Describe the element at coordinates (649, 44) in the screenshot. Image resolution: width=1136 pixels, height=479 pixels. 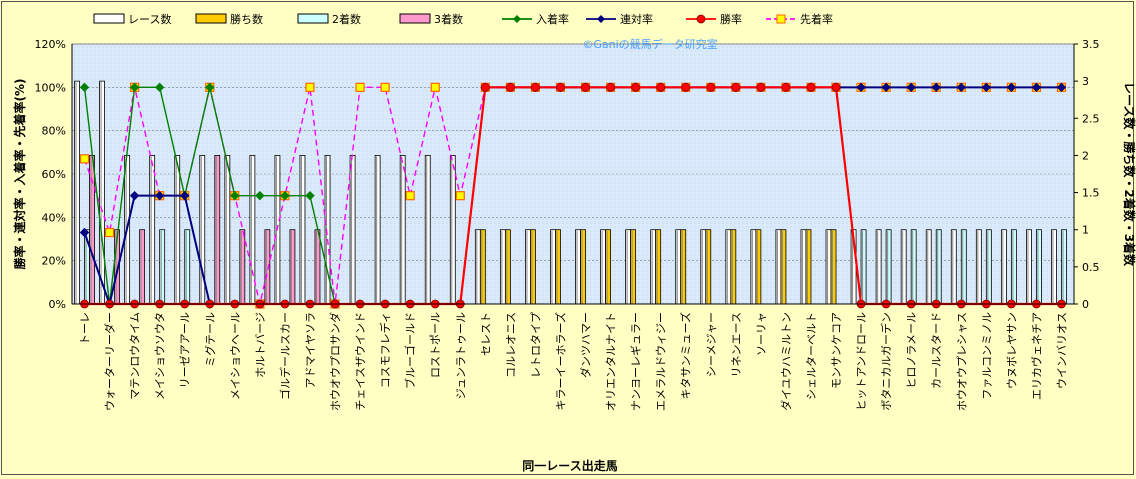
I see `watermark: ©Ganiの競馬データ研究室` at that location.